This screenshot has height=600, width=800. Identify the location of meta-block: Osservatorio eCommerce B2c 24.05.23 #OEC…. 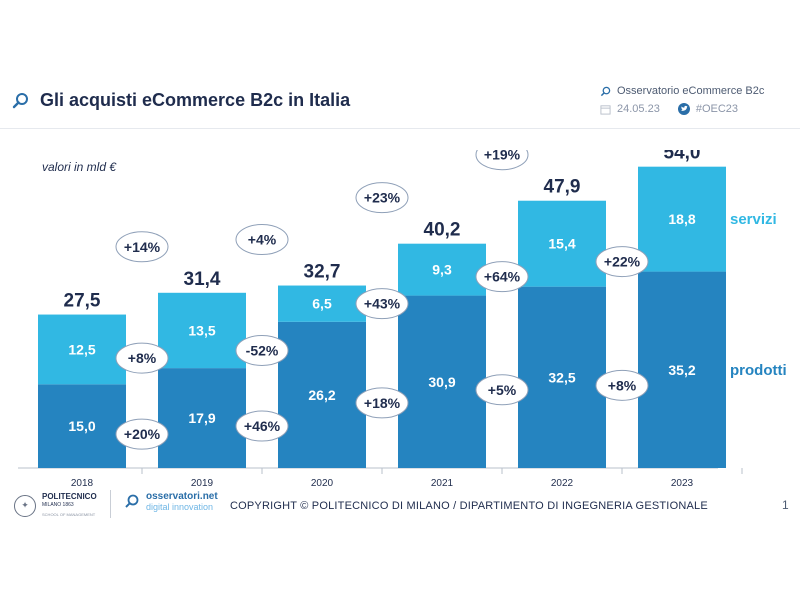
(682, 100).